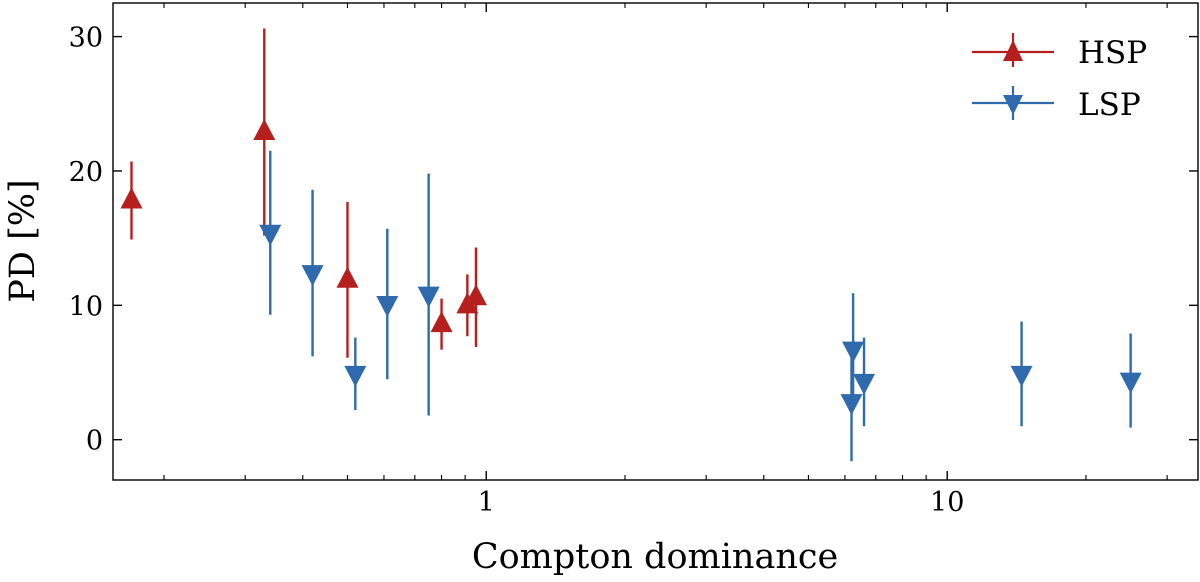 The height and width of the screenshot is (582, 1200). I want to click on y-tick-label: 20, so click(86, 172).